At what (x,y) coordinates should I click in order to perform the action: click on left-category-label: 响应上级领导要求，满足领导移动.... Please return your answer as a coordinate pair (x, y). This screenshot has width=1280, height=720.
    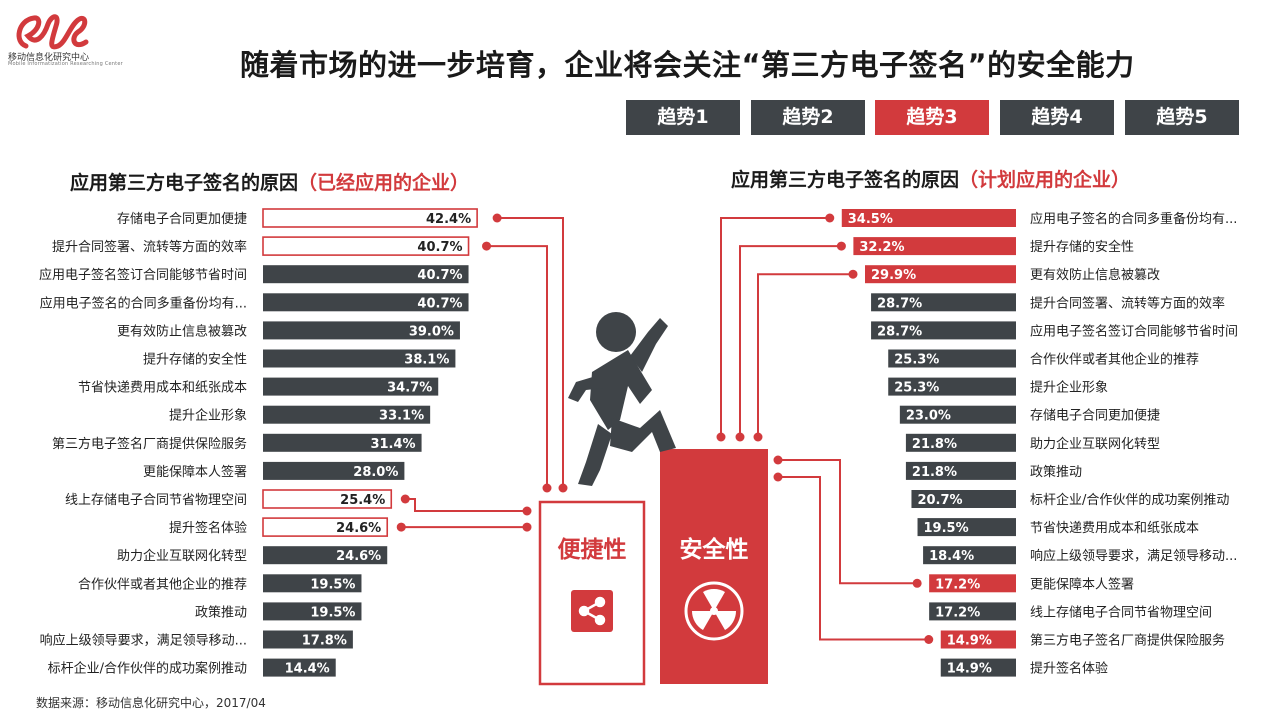
    Looking at the image, I should click on (143, 641).